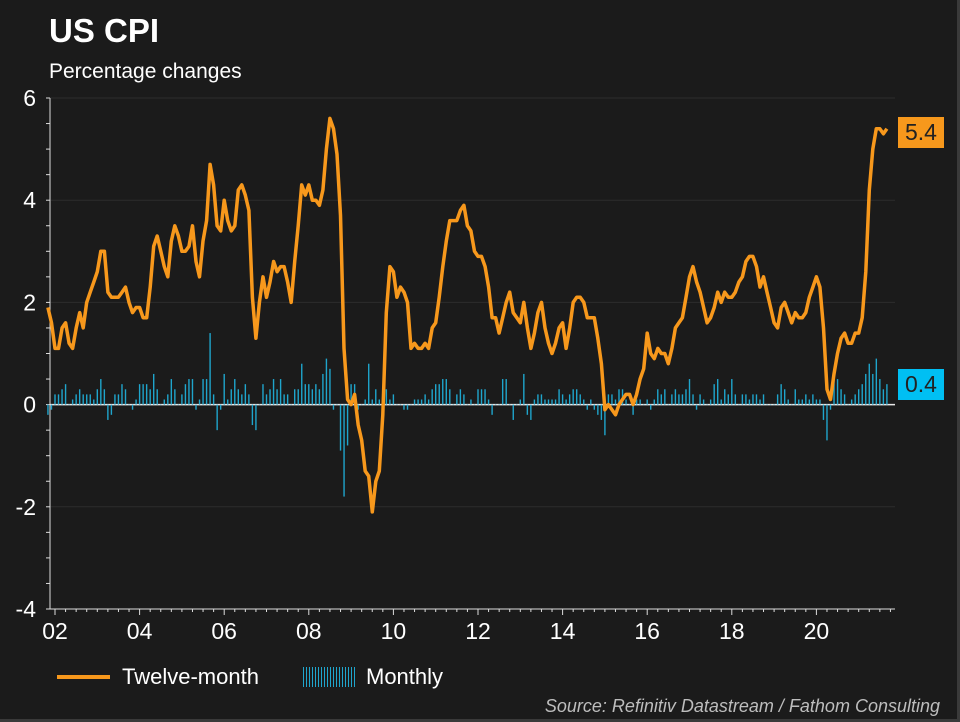  Describe the element at coordinates (26, 609) in the screenshot. I see `y-tick-label: -4` at that location.